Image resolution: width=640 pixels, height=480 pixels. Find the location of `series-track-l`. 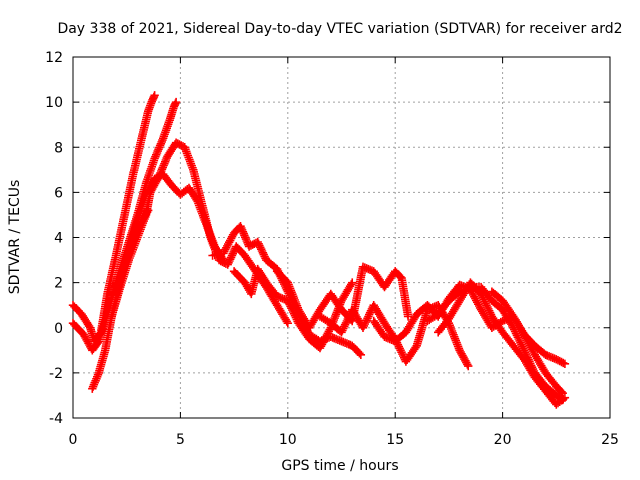

series-track-l is located at coordinates (502, 343).